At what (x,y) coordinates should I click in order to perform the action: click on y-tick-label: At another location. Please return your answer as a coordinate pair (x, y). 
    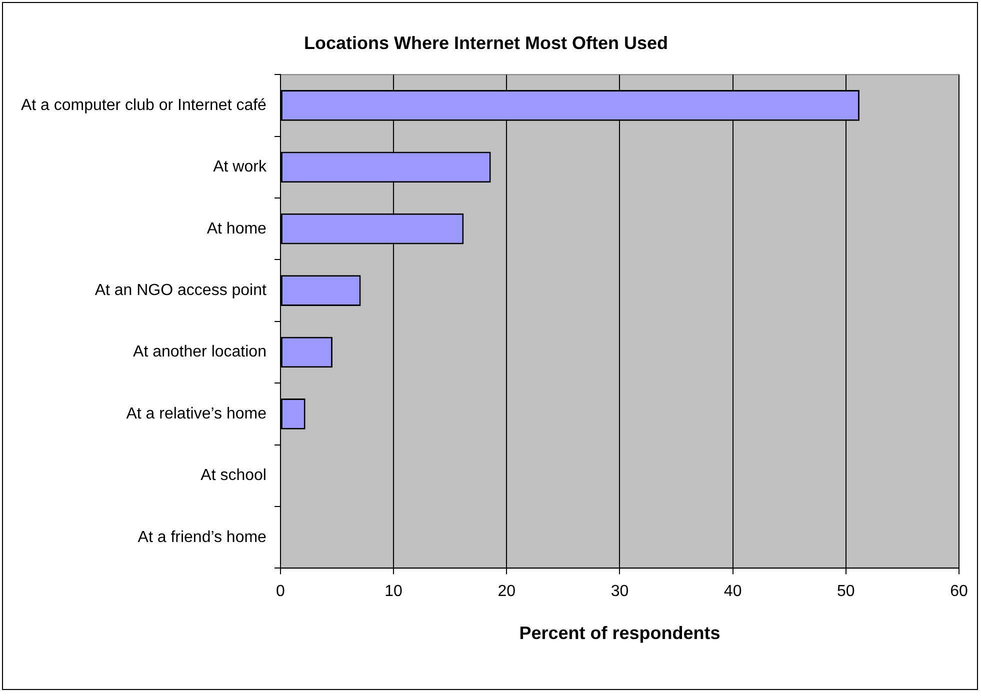
    Looking at the image, I should click on (199, 352).